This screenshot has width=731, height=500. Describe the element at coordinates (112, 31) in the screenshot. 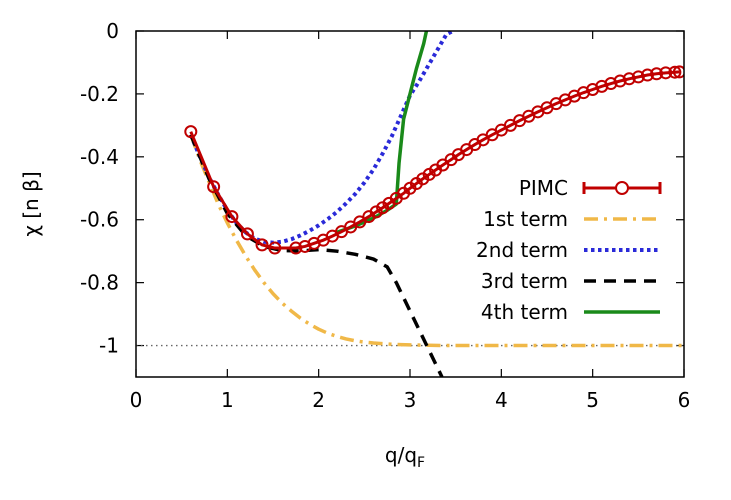

I see `y-tick-label: 0` at that location.